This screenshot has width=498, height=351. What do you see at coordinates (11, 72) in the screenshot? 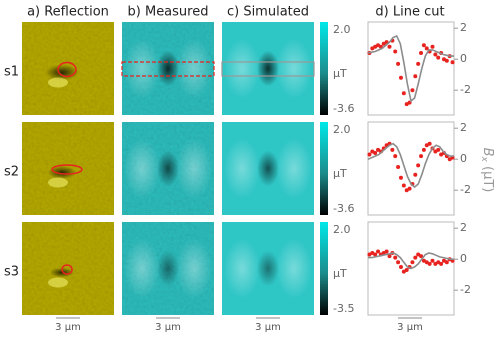
I see `row-label: s1` at bounding box center [11, 72].